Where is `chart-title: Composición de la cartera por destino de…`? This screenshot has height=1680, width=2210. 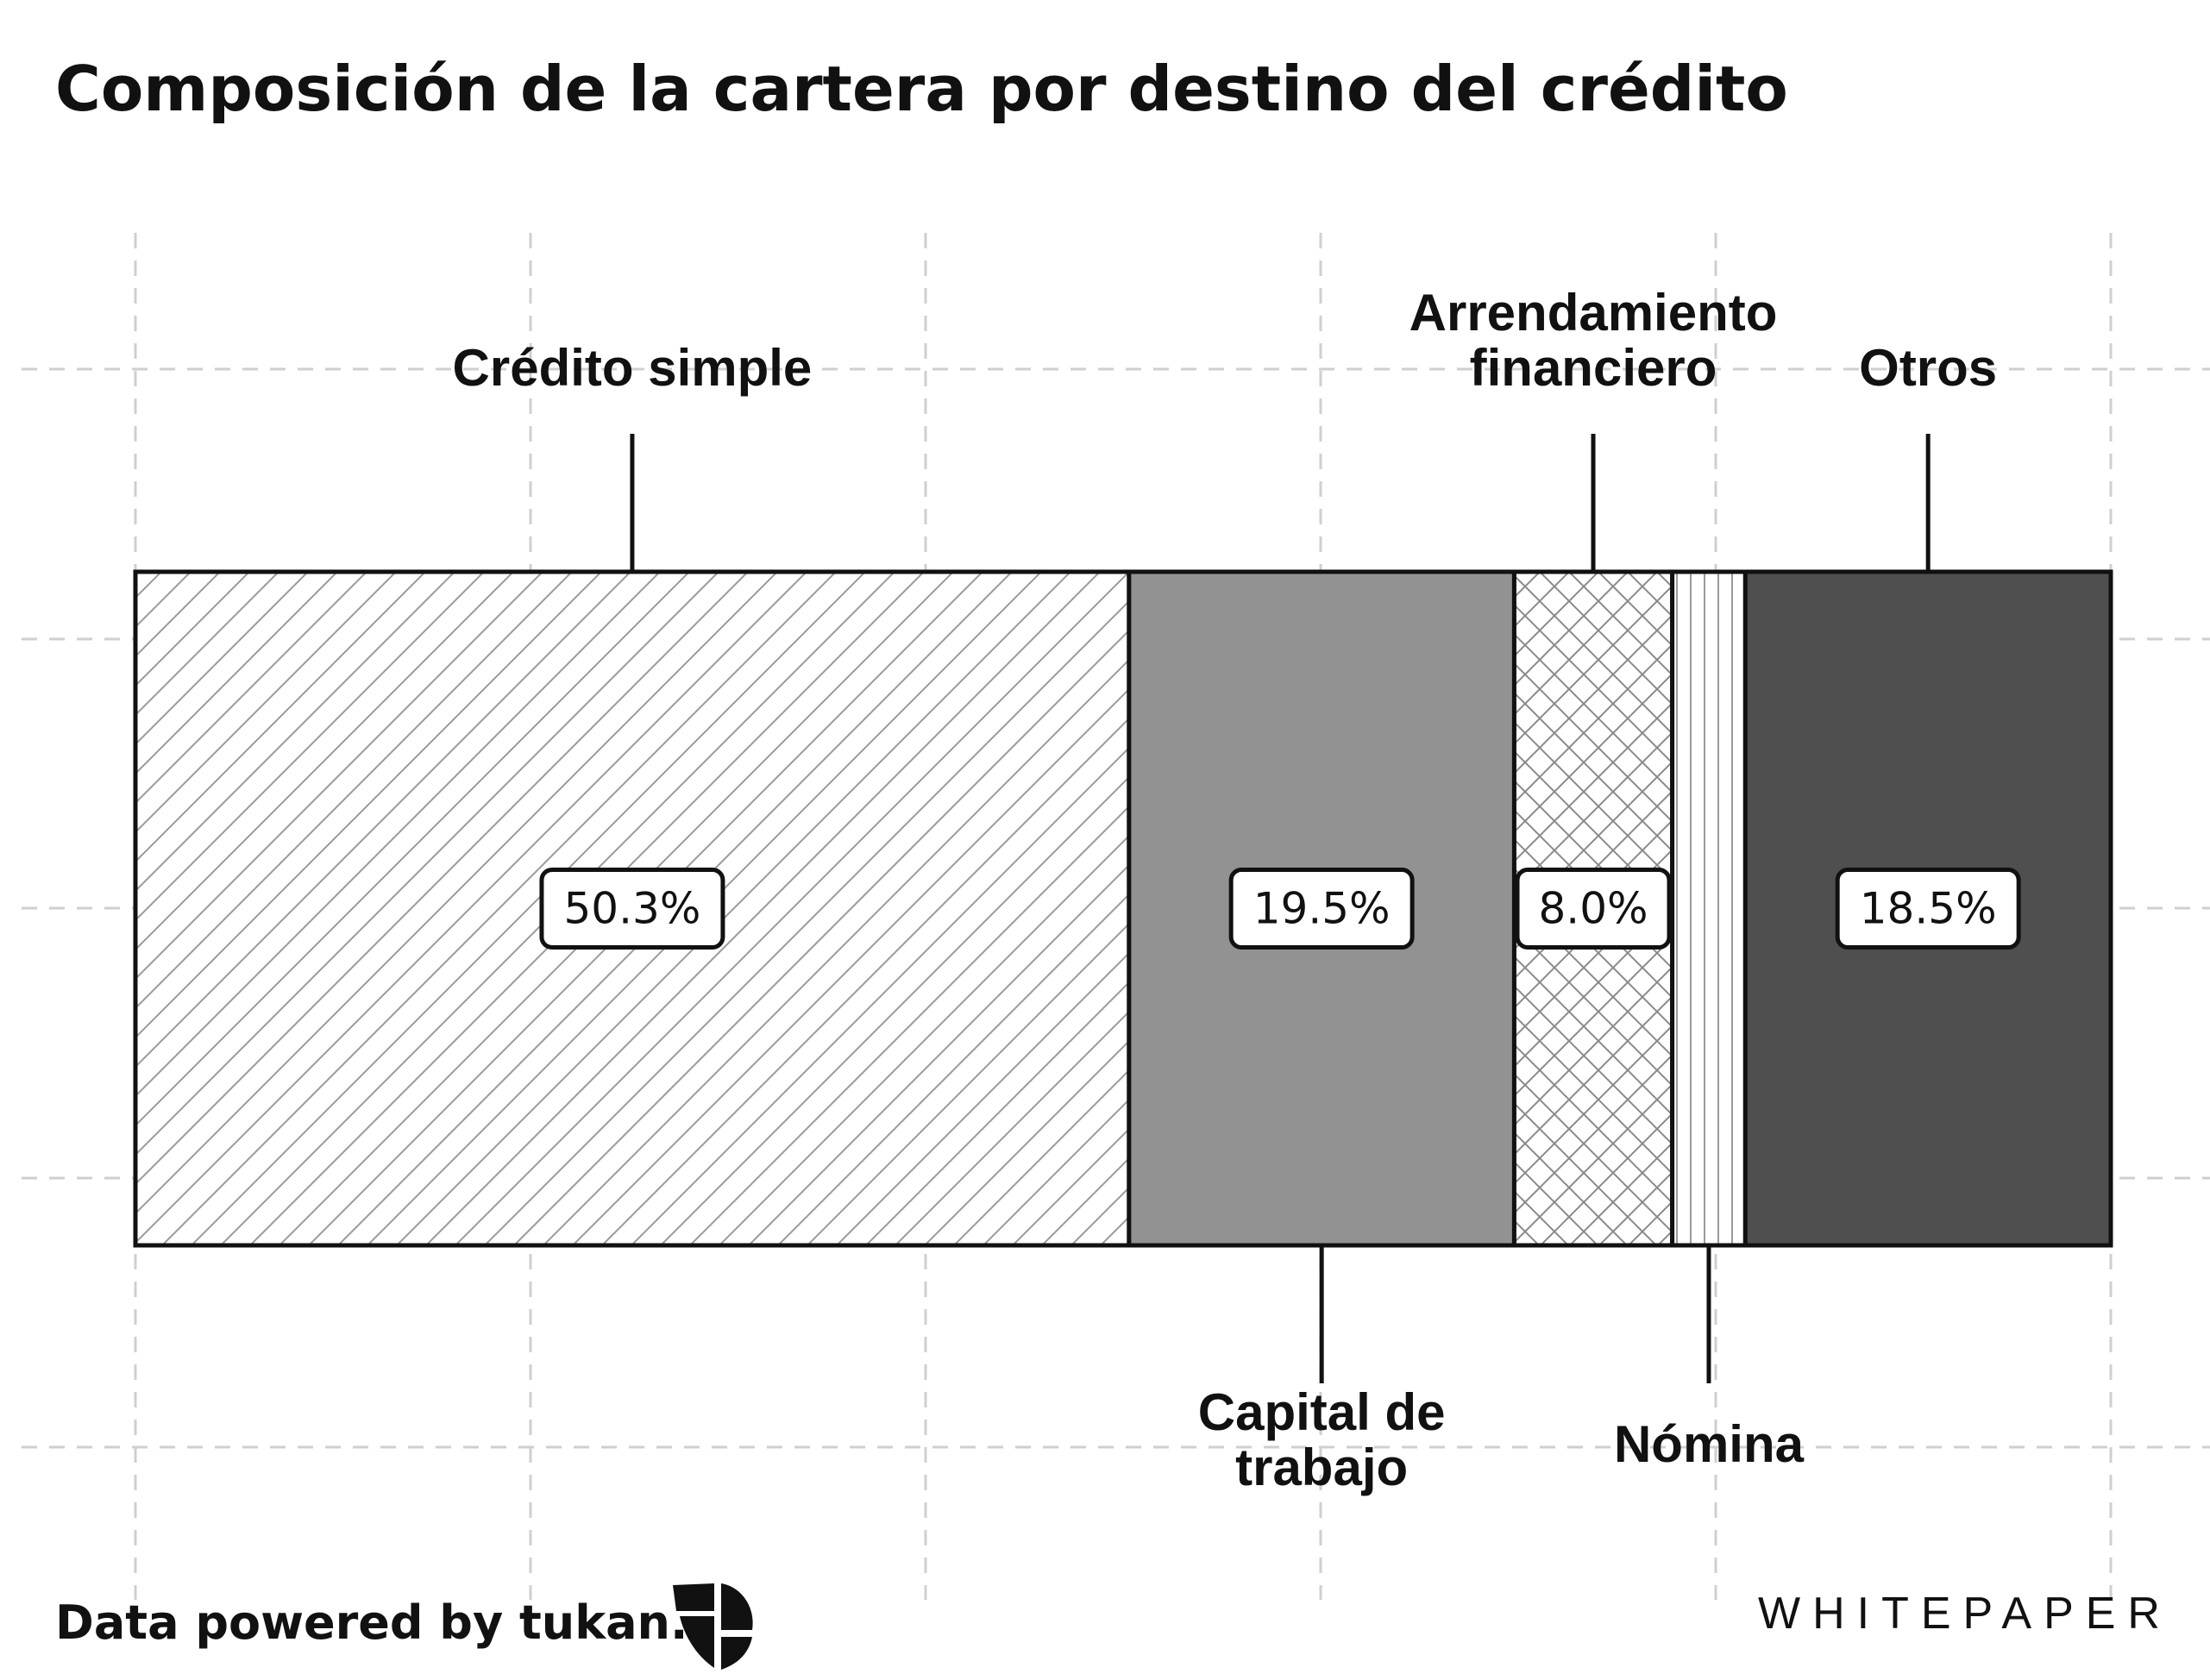
chart-title: Composición de la cartera por destino de… is located at coordinates (922, 89).